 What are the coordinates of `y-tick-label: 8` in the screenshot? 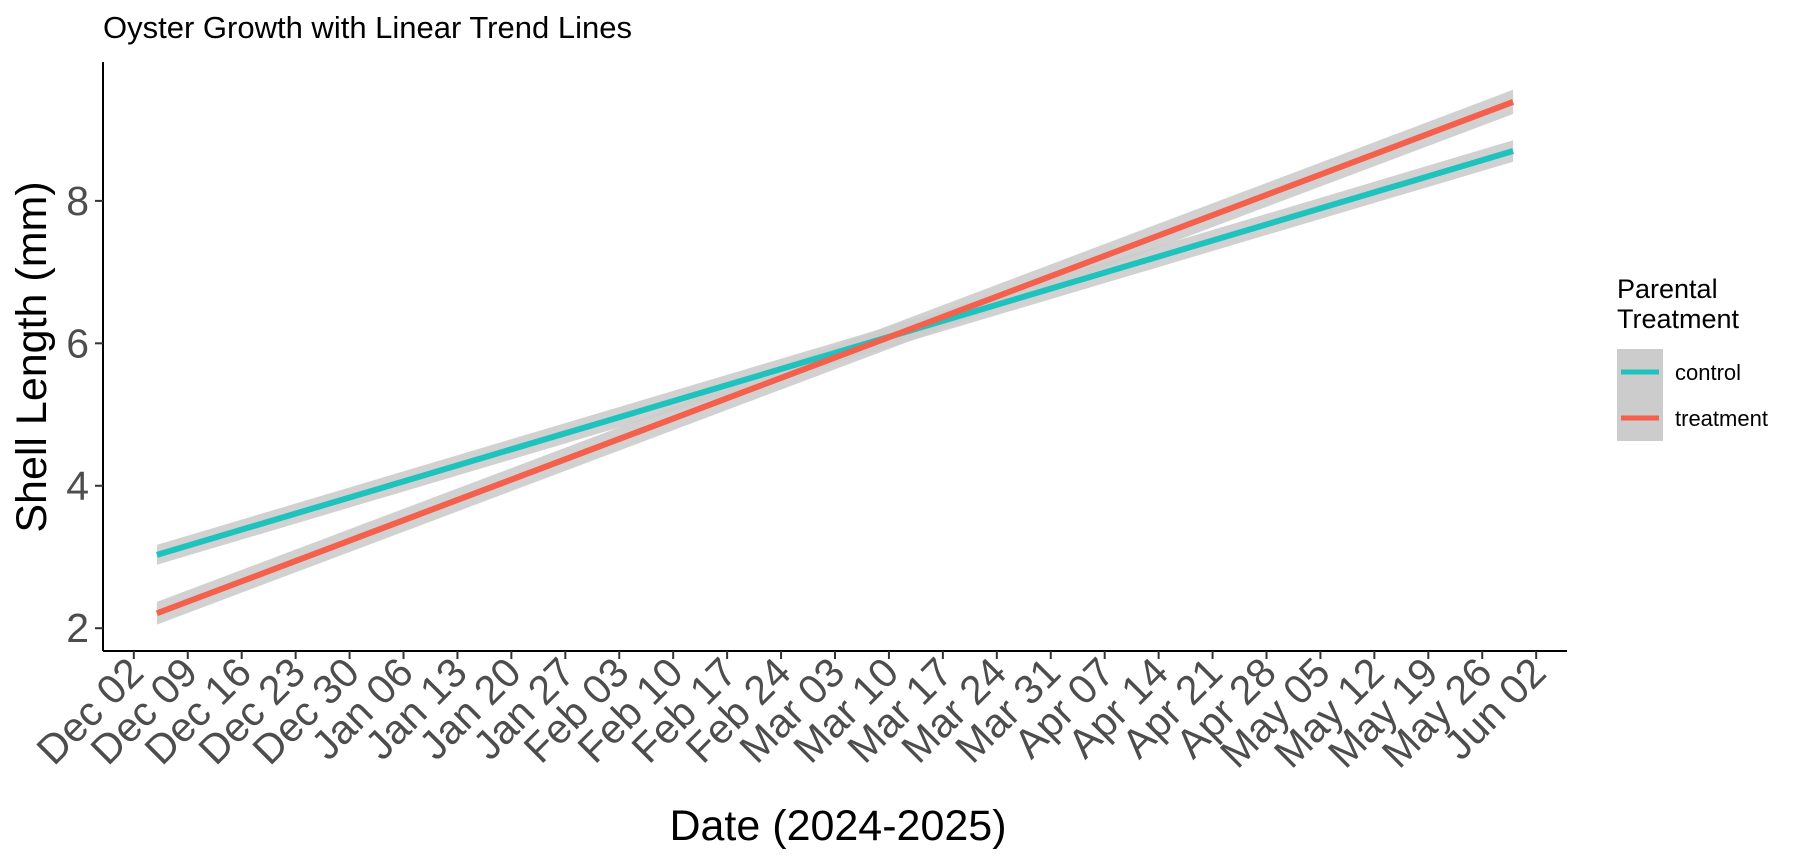 It's located at (77, 201).